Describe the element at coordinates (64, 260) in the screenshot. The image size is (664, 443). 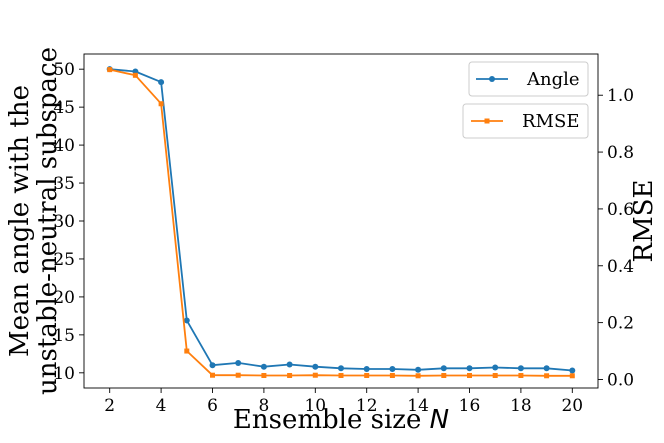
I see `left-y-tick-label: 25` at that location.